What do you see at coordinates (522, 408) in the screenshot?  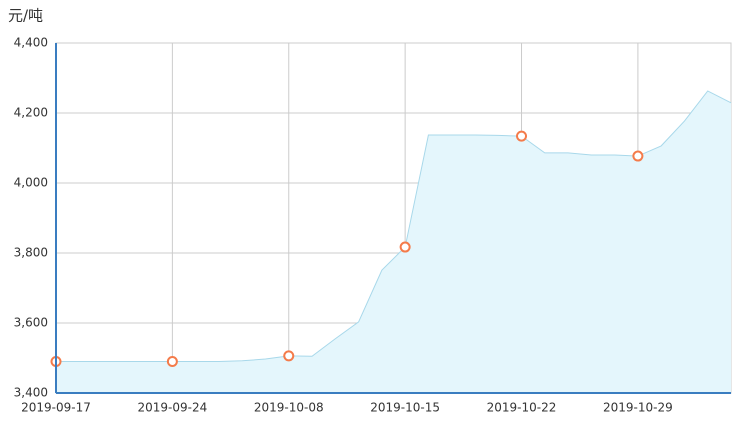 I see `x-tick-label: 2019-10-22` at bounding box center [522, 408].